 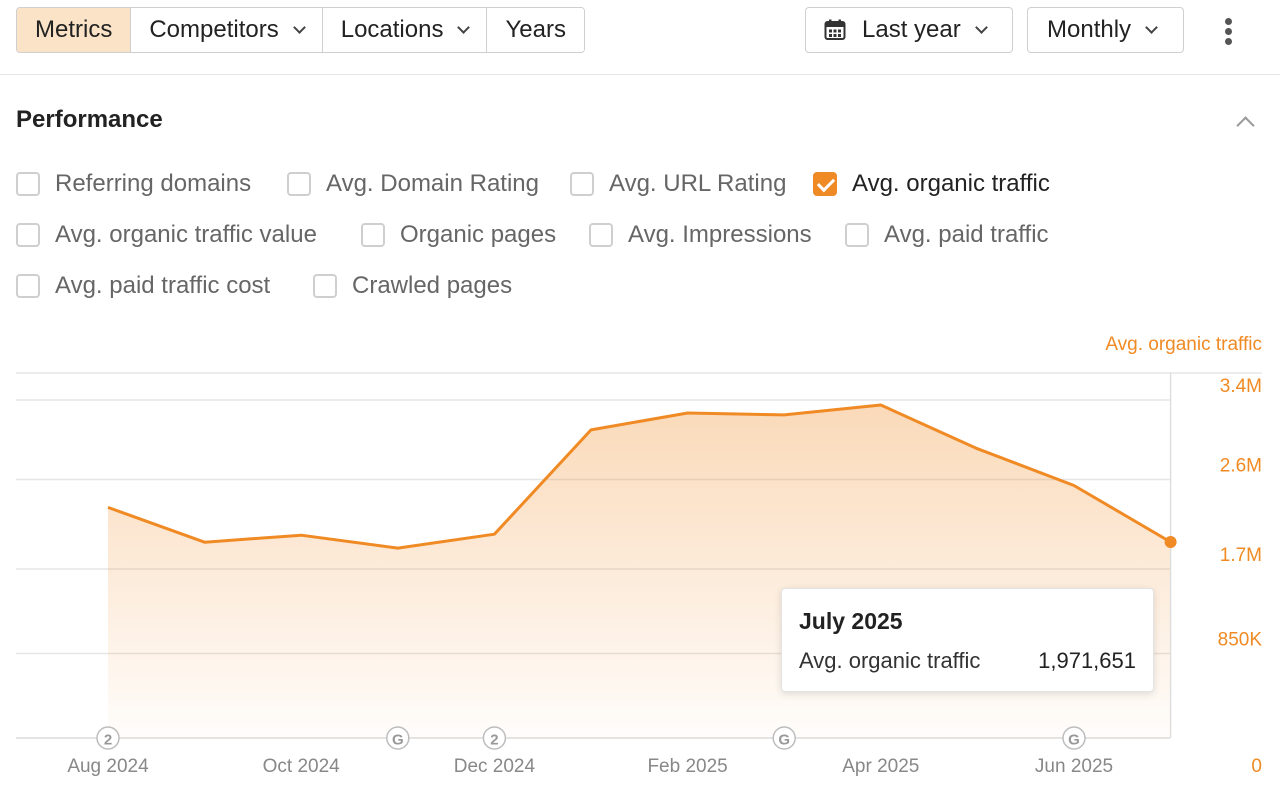 What do you see at coordinates (720, 234) in the screenshot?
I see `metric-label: Avg. Impressions` at bounding box center [720, 234].